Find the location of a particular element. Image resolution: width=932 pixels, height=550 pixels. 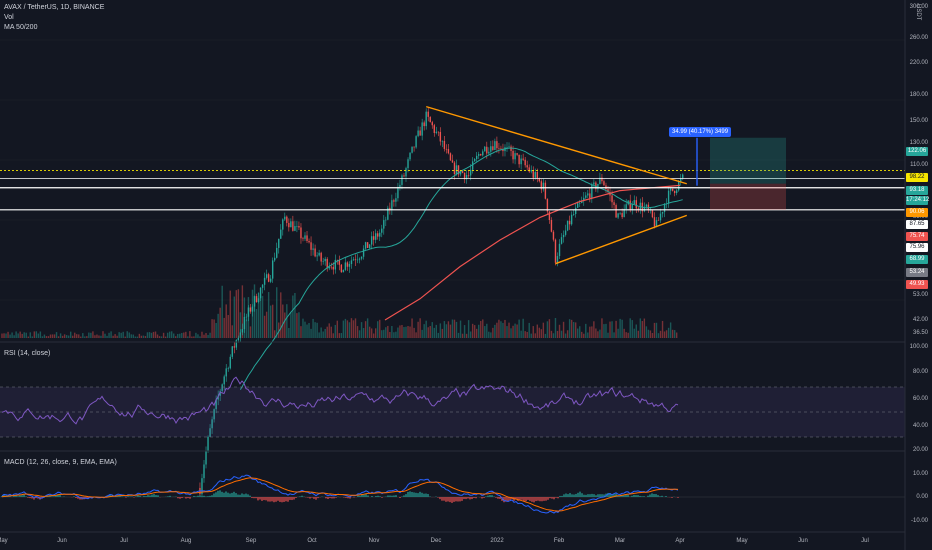

macd-legend: MACD (12, 26, close, 9, EMA, EMA) is located at coordinates (60, 462).